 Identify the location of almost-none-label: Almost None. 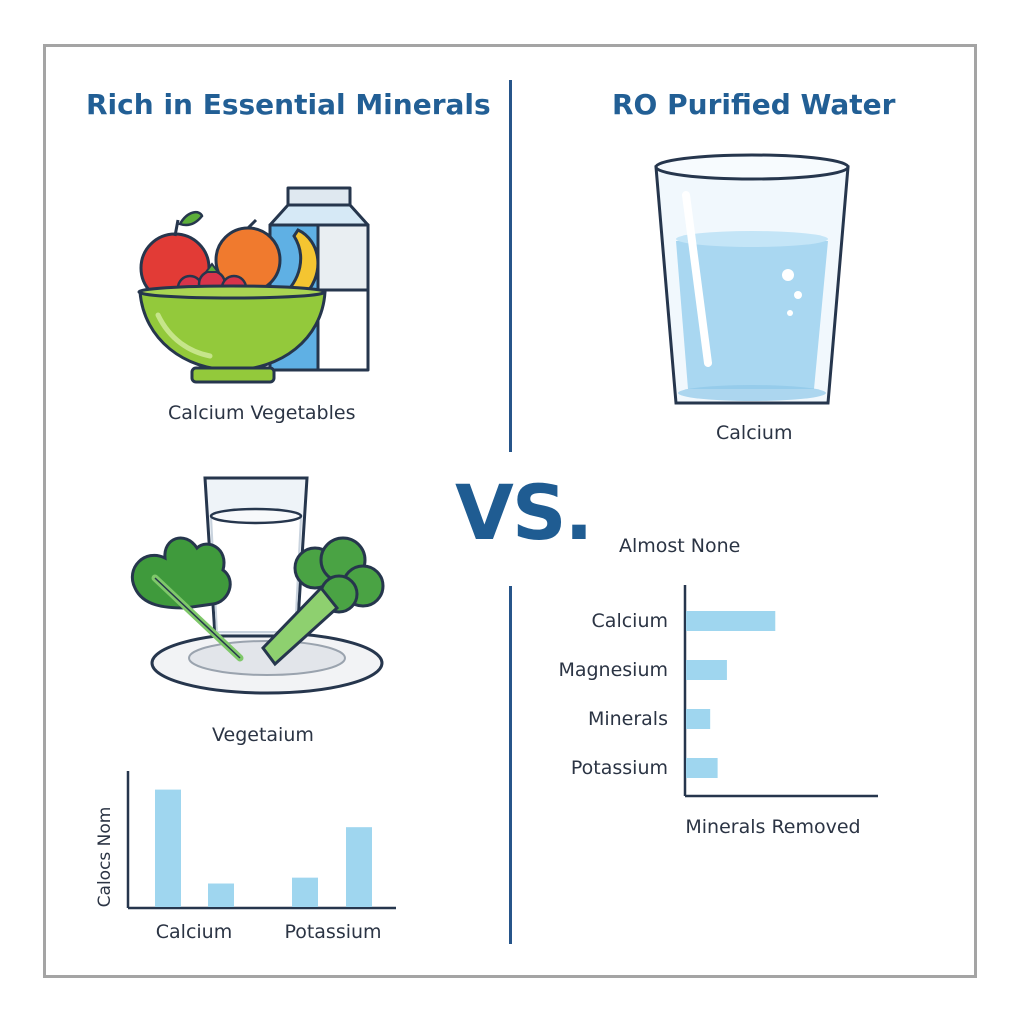
(680, 546).